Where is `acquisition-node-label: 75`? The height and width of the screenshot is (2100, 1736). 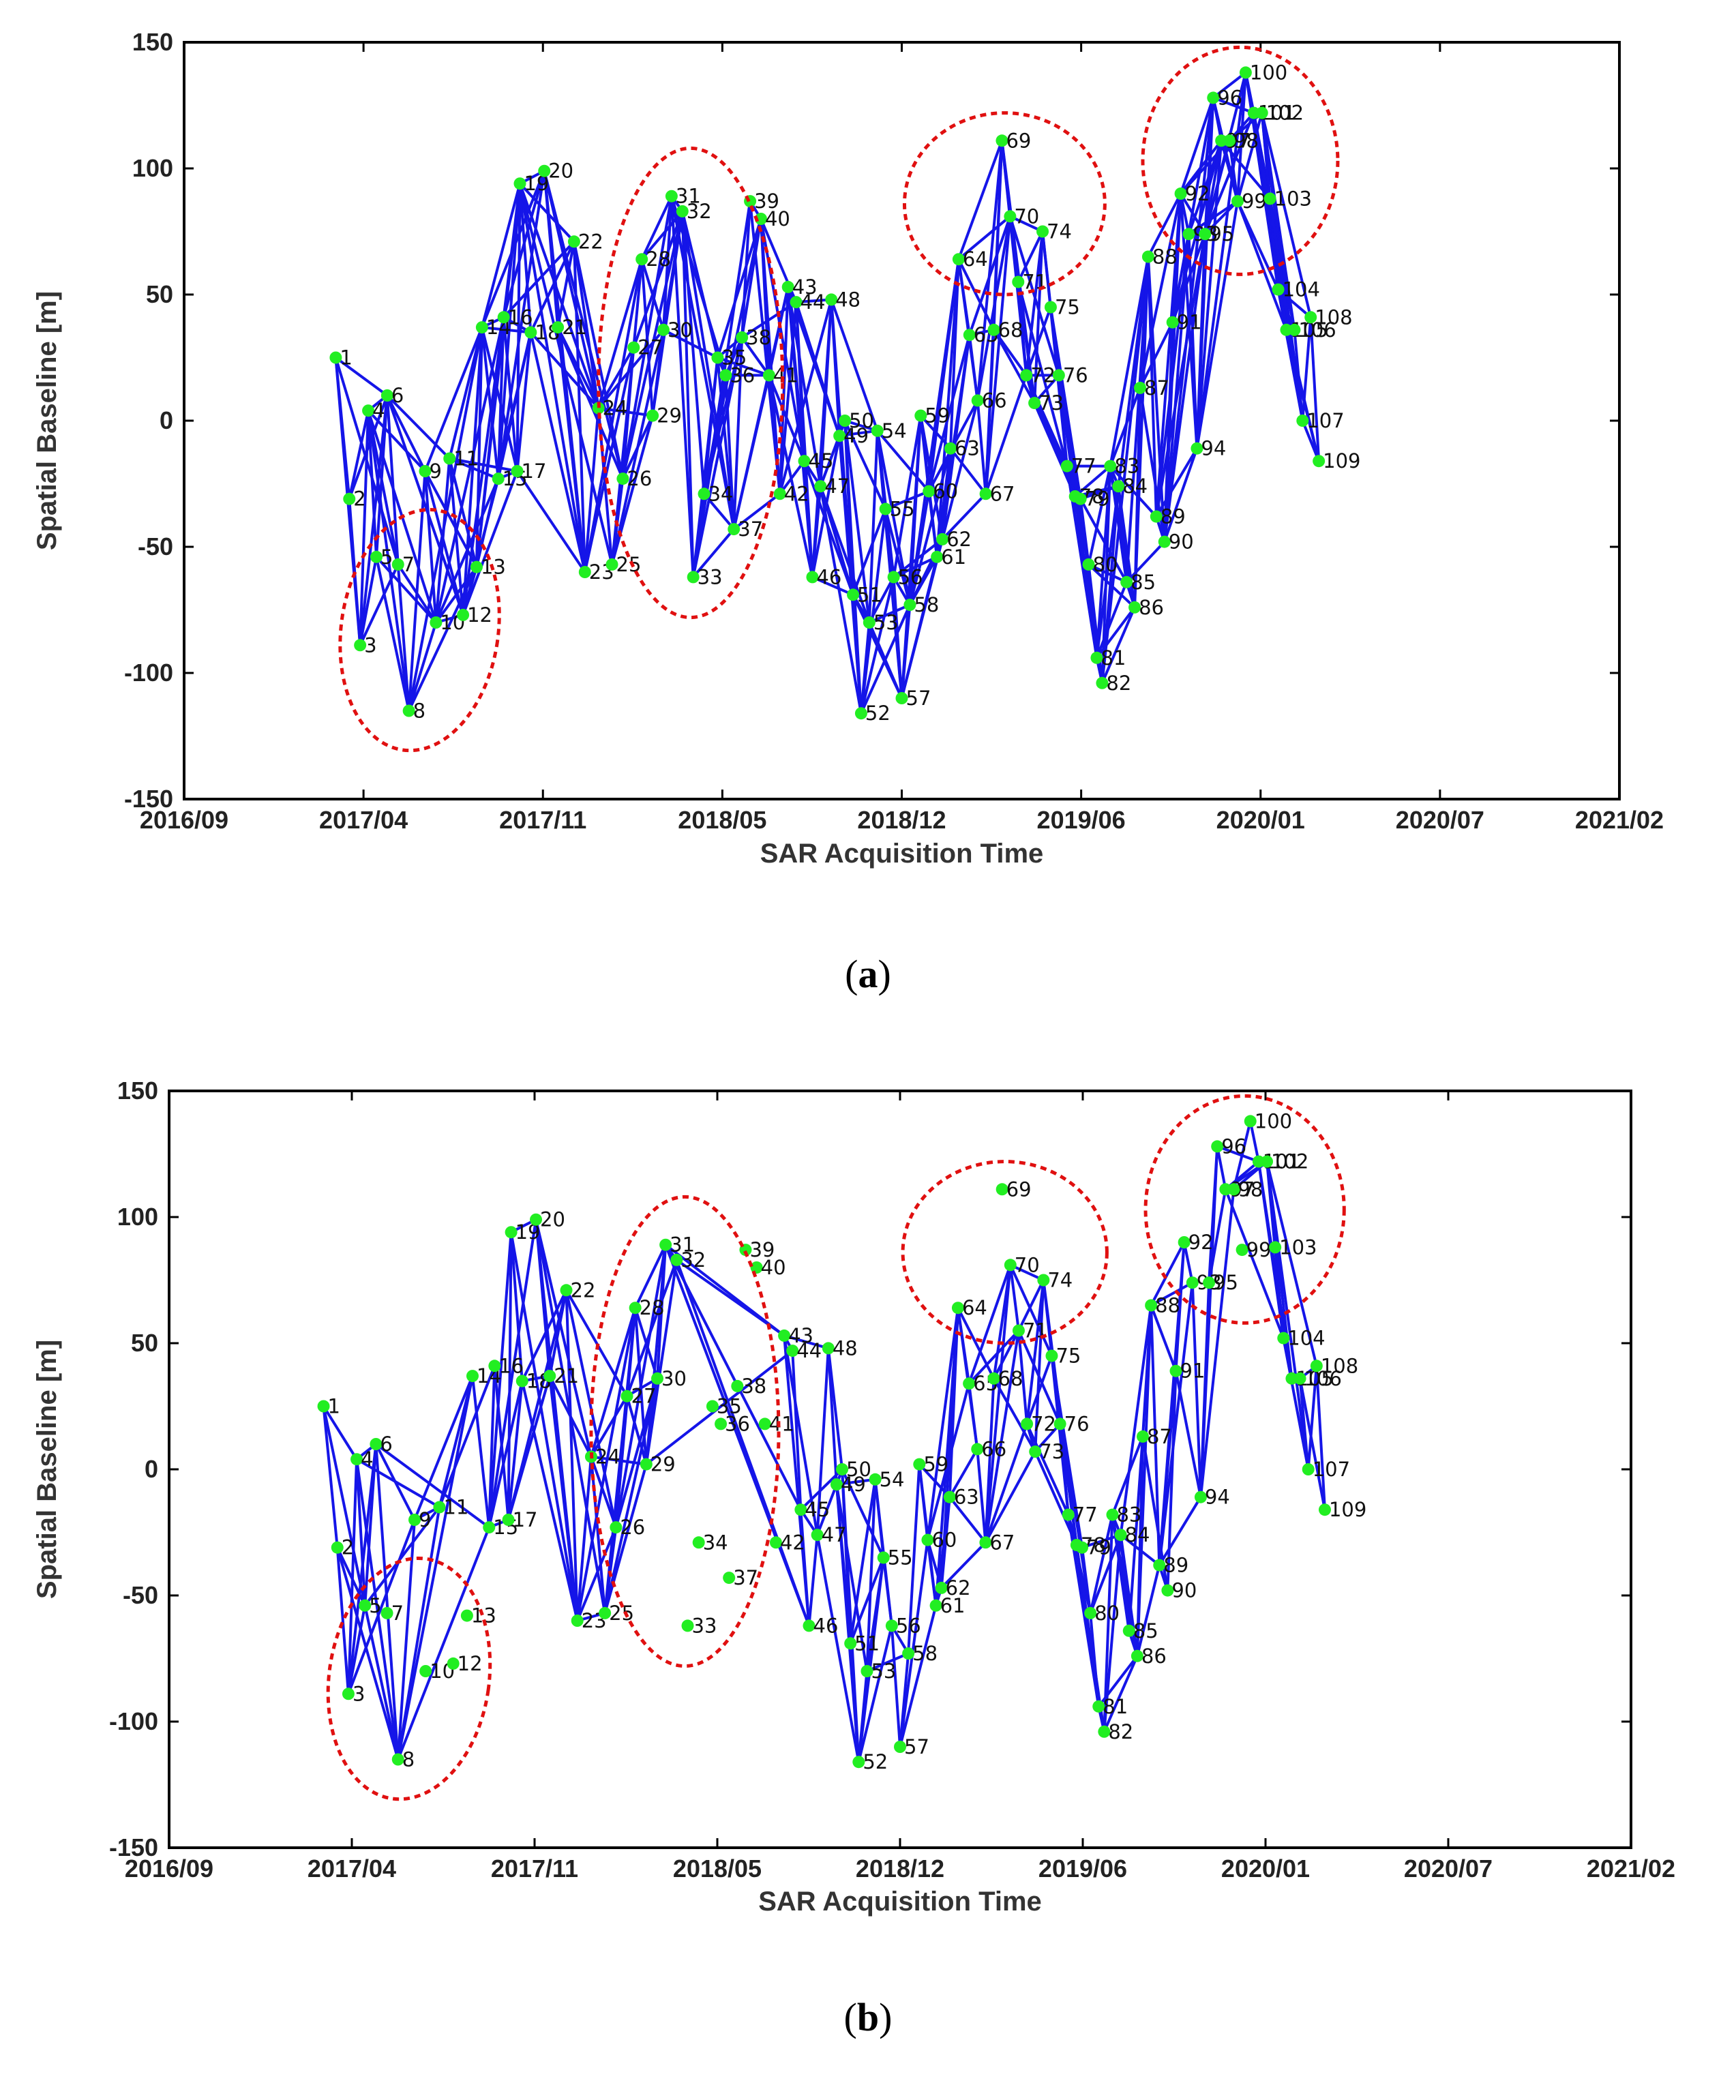 acquisition-node-label: 75 is located at coordinates (1067, 307).